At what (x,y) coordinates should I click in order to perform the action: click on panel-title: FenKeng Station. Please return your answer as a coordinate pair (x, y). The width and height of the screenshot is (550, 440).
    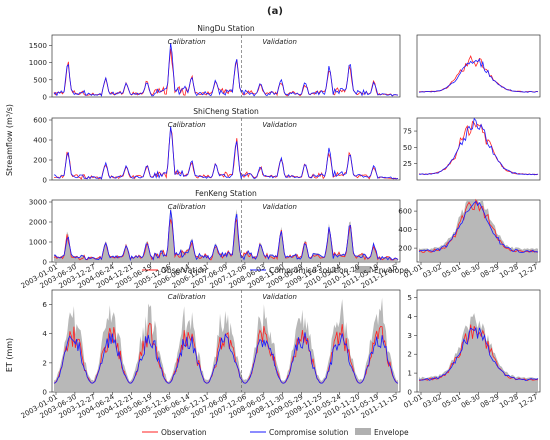
    Looking at the image, I should click on (226, 193).